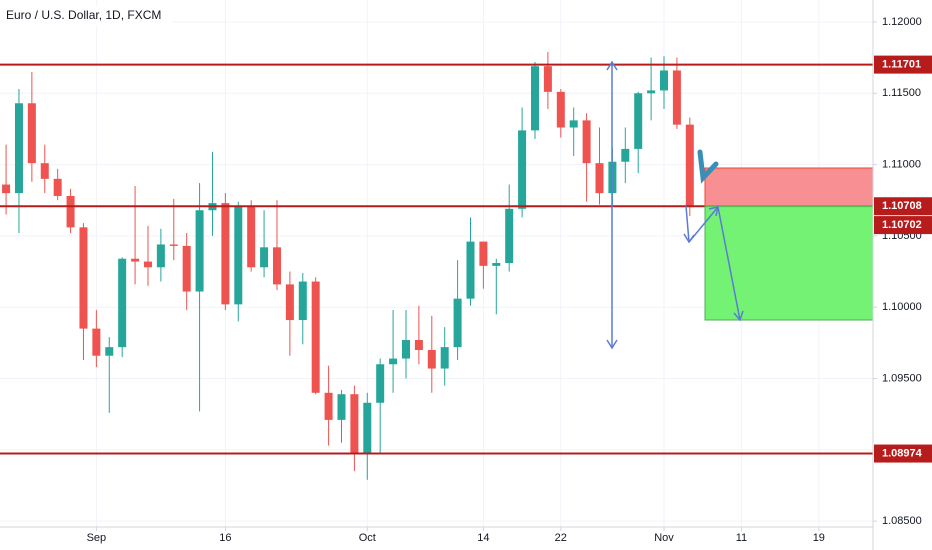  I want to click on title-bg, so click(86, 16).